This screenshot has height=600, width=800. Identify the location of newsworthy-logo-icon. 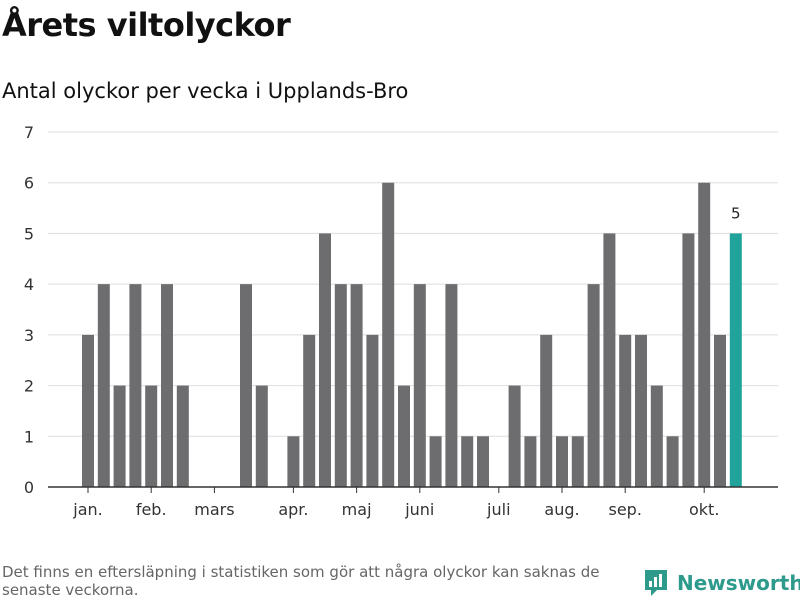
(656, 583).